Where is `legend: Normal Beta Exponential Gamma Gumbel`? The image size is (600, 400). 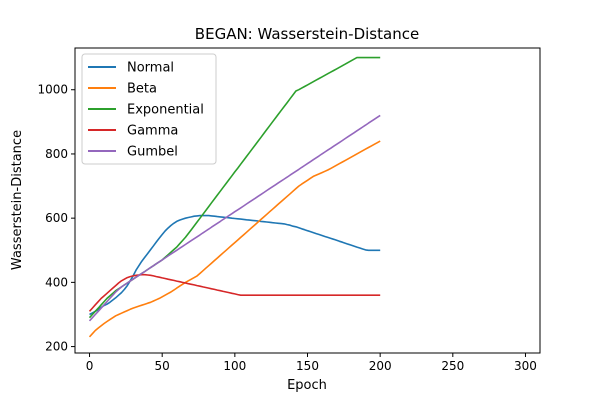 legend: Normal Beta Exponential Gamma Gumbel is located at coordinates (149, 109).